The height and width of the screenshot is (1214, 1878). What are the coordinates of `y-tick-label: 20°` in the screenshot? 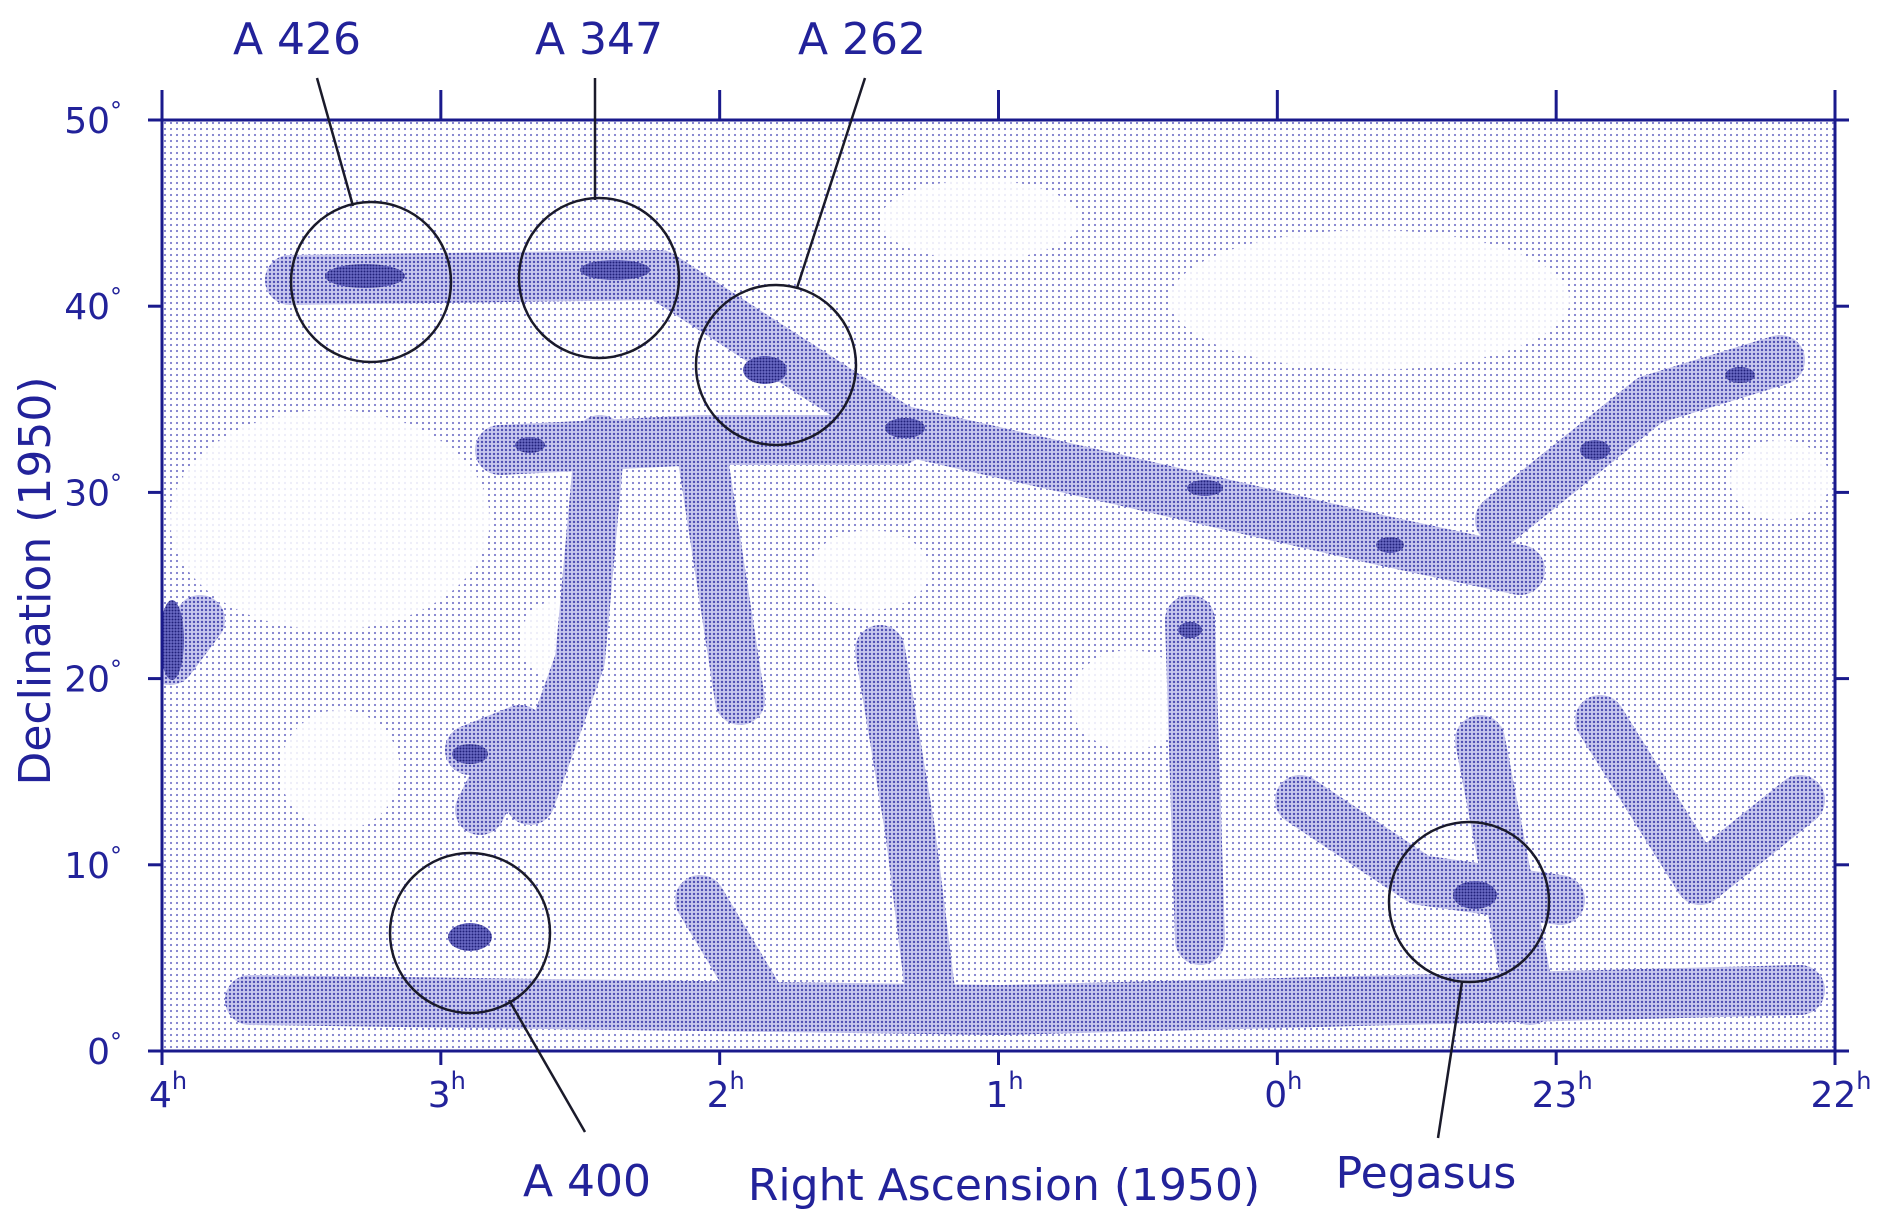 It's located at (93, 678).